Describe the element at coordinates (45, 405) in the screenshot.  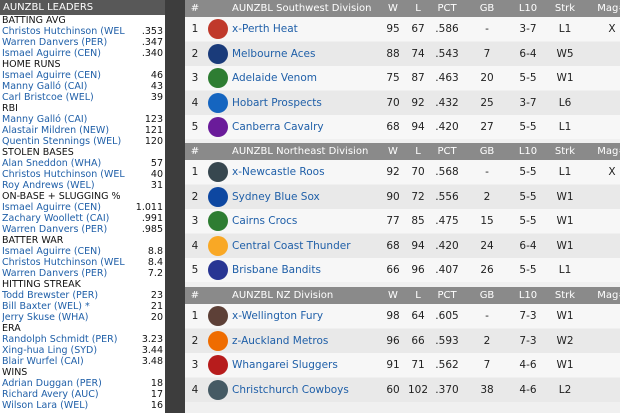
I see `player-link: Wilson Lara (WEL)` at that location.